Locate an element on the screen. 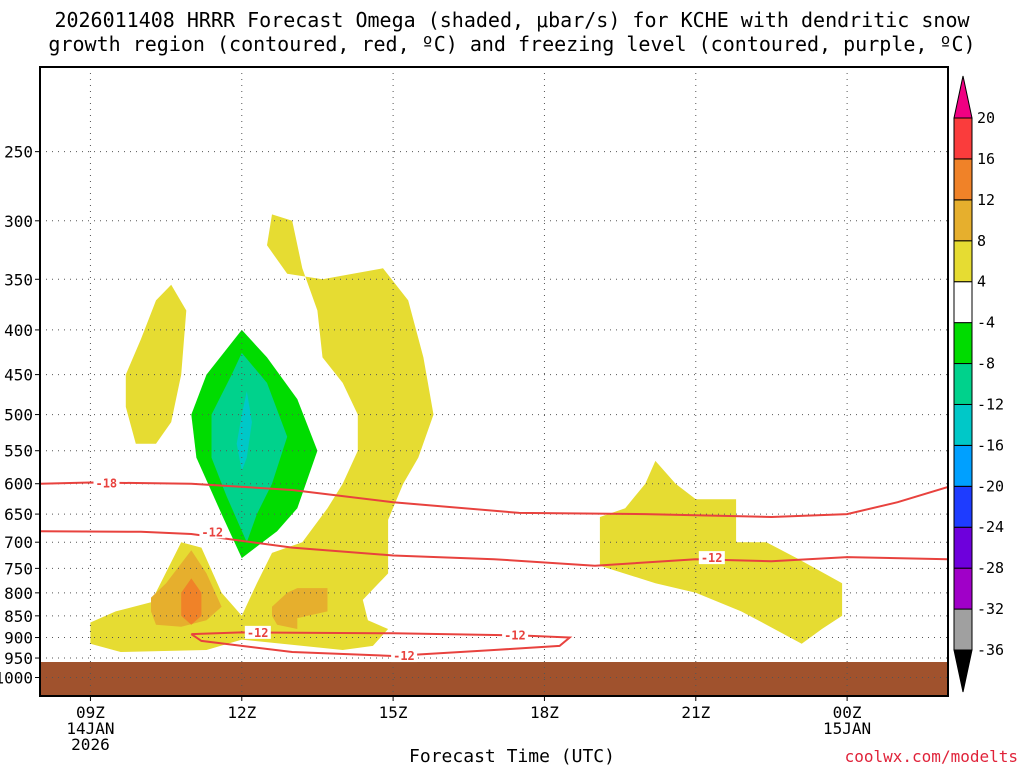 The height and width of the screenshot is (768, 1024). y-tick-label: 700 is located at coordinates (18, 542).